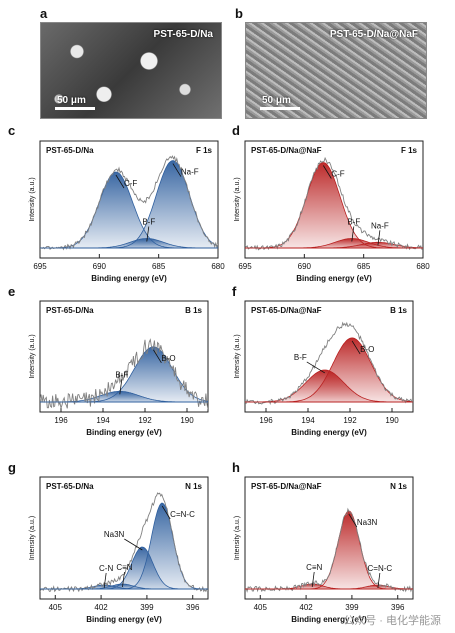 Image resolution: width=455 pixels, height=633 pixels. What do you see at coordinates (70, 310) in the screenshot?
I see `sample-label-e: PST-65-D/Na` at bounding box center [70, 310].